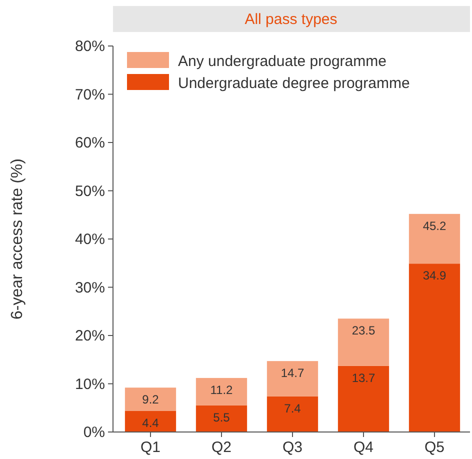 The width and height of the screenshot is (472, 459). I want to click on data-label: 5.5, so click(221, 417).